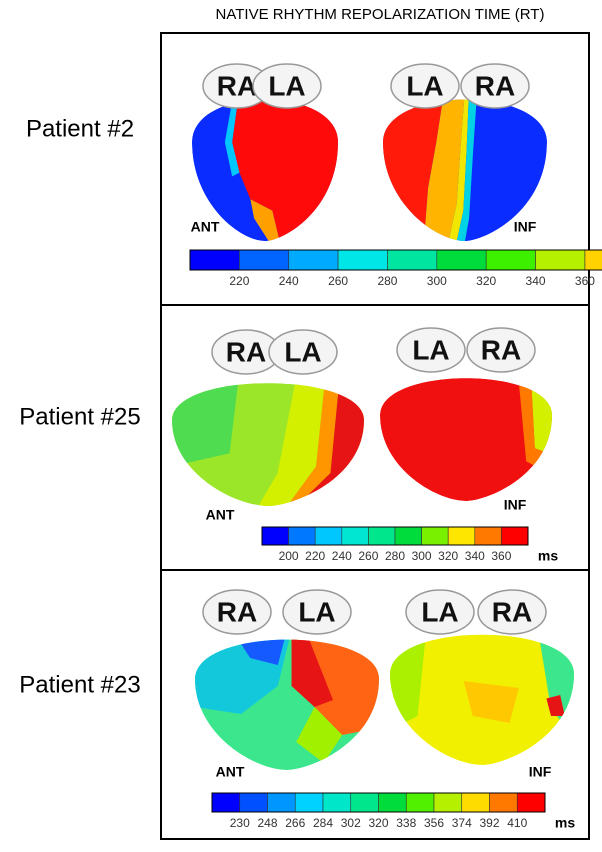 The image size is (602, 852). What do you see at coordinates (380, 14) in the screenshot?
I see `figure-title: NATIVE RHYTHM REPOLARIZATION TIME (RT)` at bounding box center [380, 14].